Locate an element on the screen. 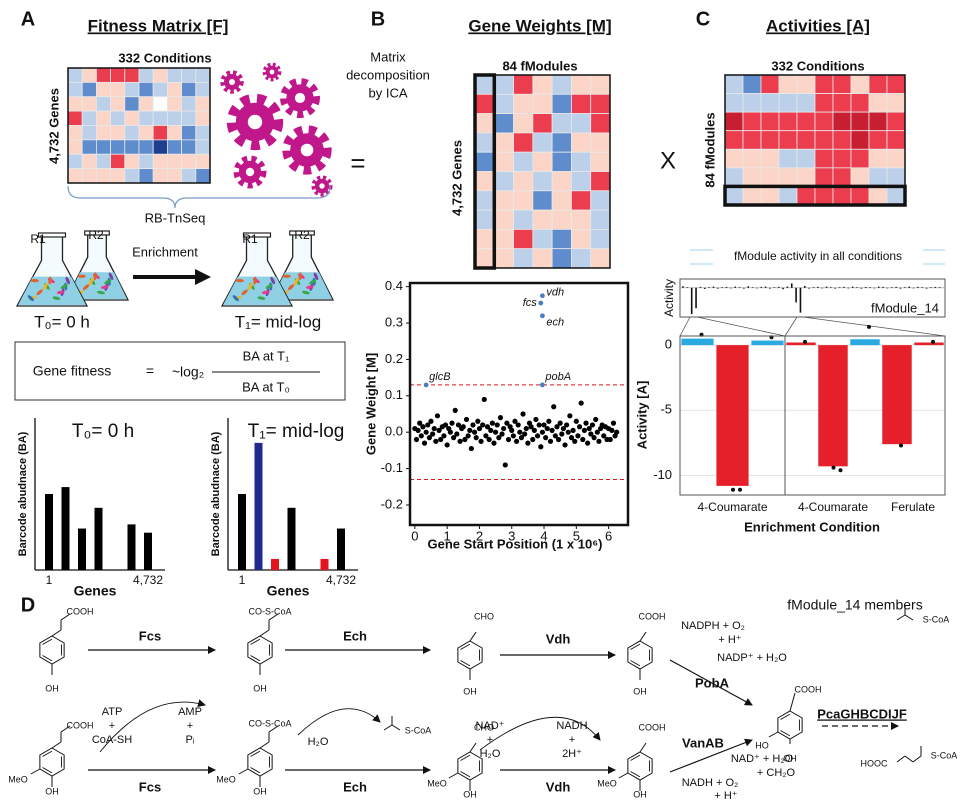 This screenshot has width=969, height=801. point-label: glcB is located at coordinates (439, 377).